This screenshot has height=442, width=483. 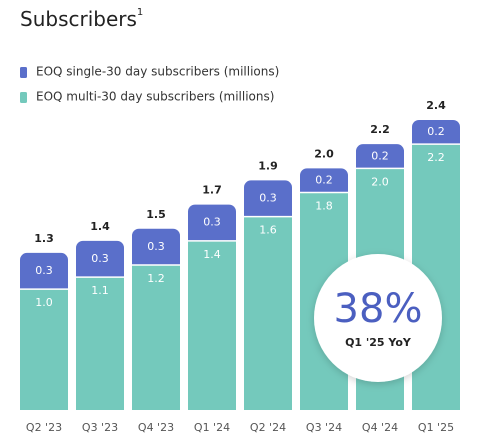 What do you see at coordinates (324, 206) in the screenshot?
I see `value-label: 1.8` at bounding box center [324, 206].